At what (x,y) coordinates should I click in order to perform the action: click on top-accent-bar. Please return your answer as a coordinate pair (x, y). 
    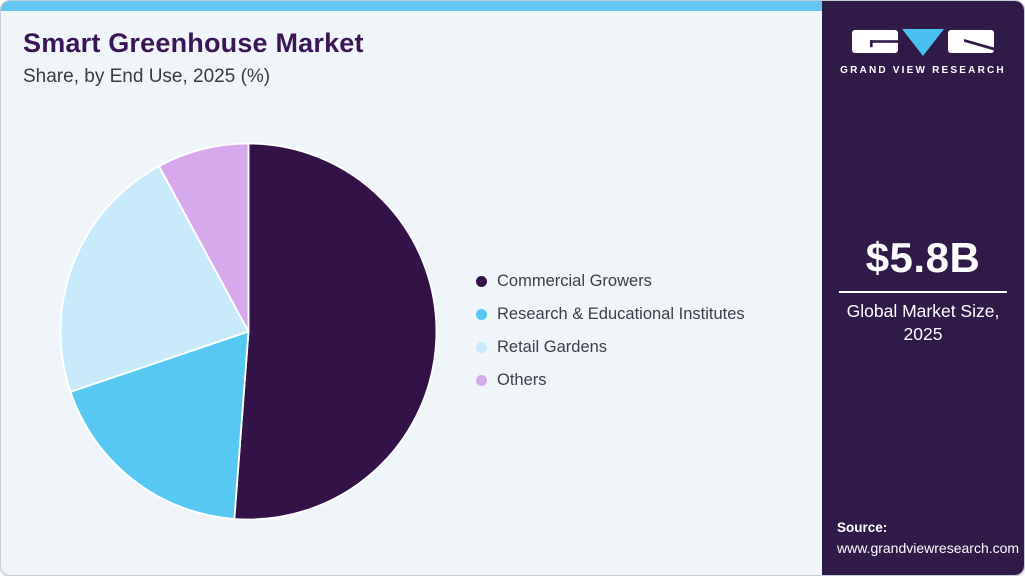
    Looking at the image, I should click on (412, 6).